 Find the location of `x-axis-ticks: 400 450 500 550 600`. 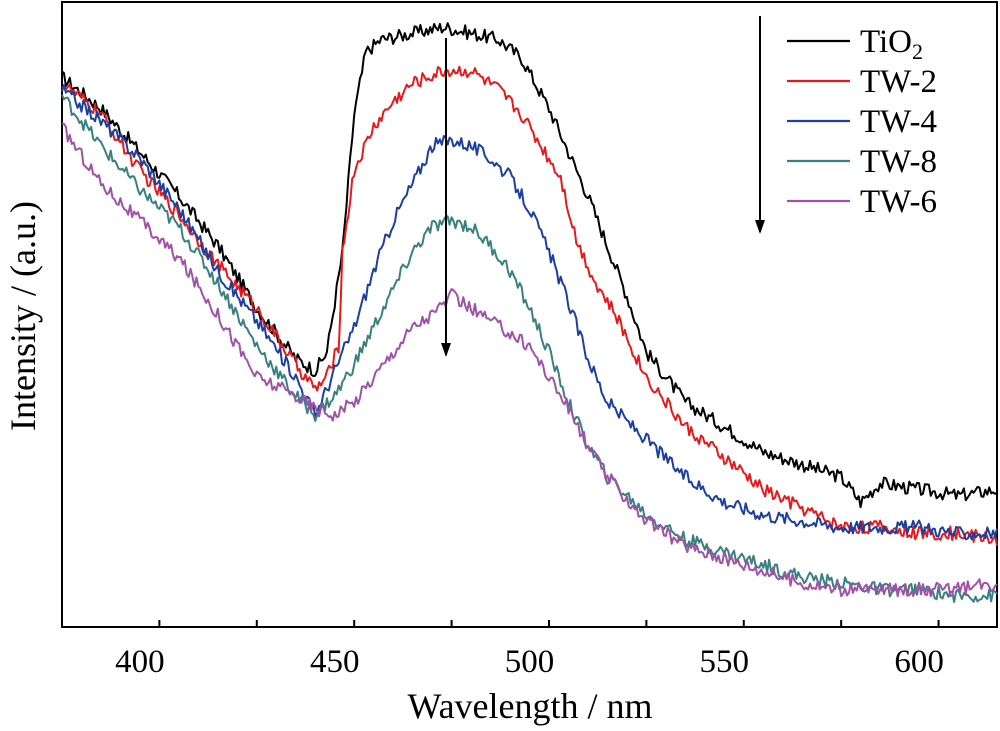

x-axis-ticks: 400 450 500 550 600 is located at coordinates (502, 650).